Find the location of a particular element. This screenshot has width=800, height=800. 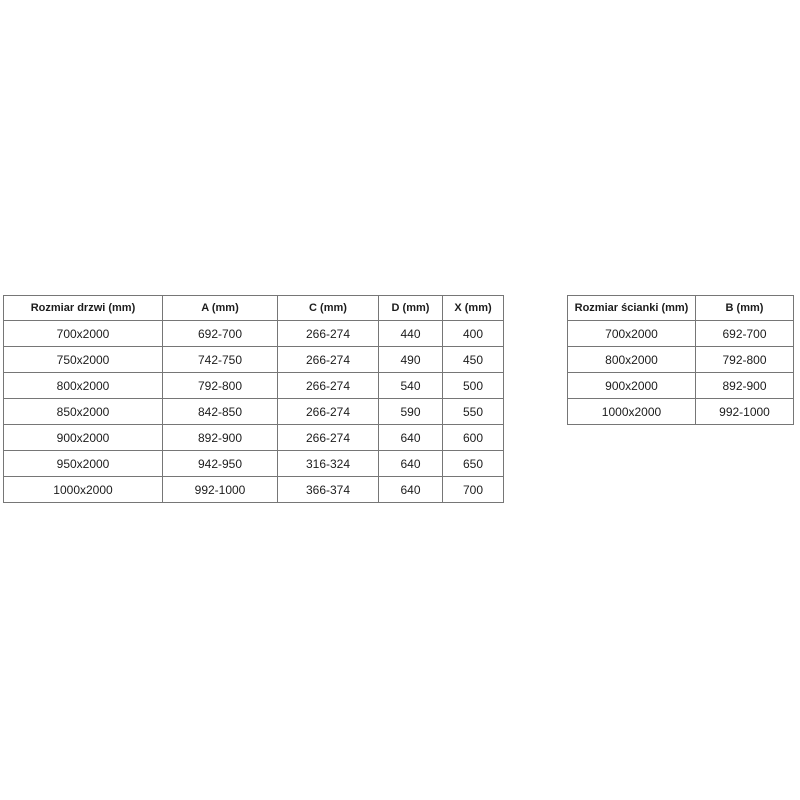

table-row: 750x2000 742-750 266-274 490 450 is located at coordinates (253, 359).